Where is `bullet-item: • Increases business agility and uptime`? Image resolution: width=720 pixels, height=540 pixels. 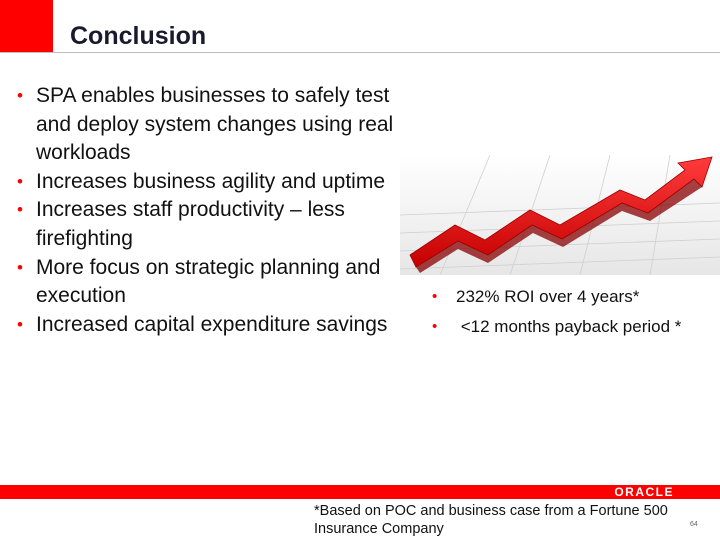
bullet-item: • Increases business agility and uptime is located at coordinates (209, 182).